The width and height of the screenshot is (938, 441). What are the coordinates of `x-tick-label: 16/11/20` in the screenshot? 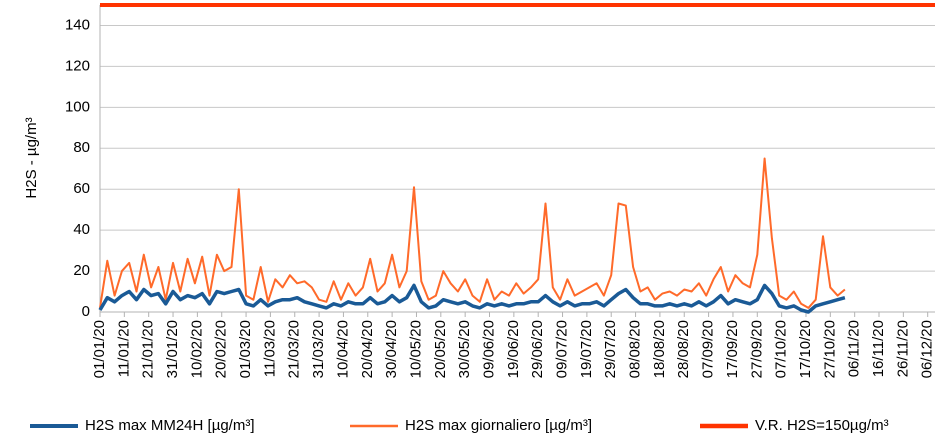 It's located at (878, 348).